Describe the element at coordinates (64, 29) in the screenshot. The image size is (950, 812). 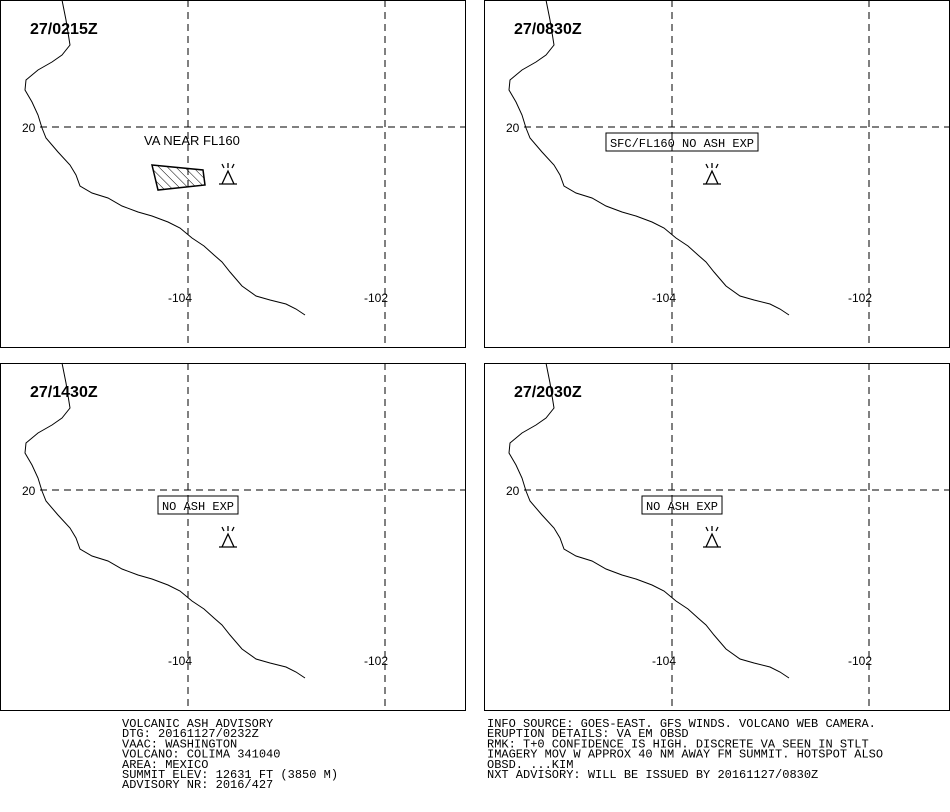
I see `valid-time: 27/0215Z` at that location.